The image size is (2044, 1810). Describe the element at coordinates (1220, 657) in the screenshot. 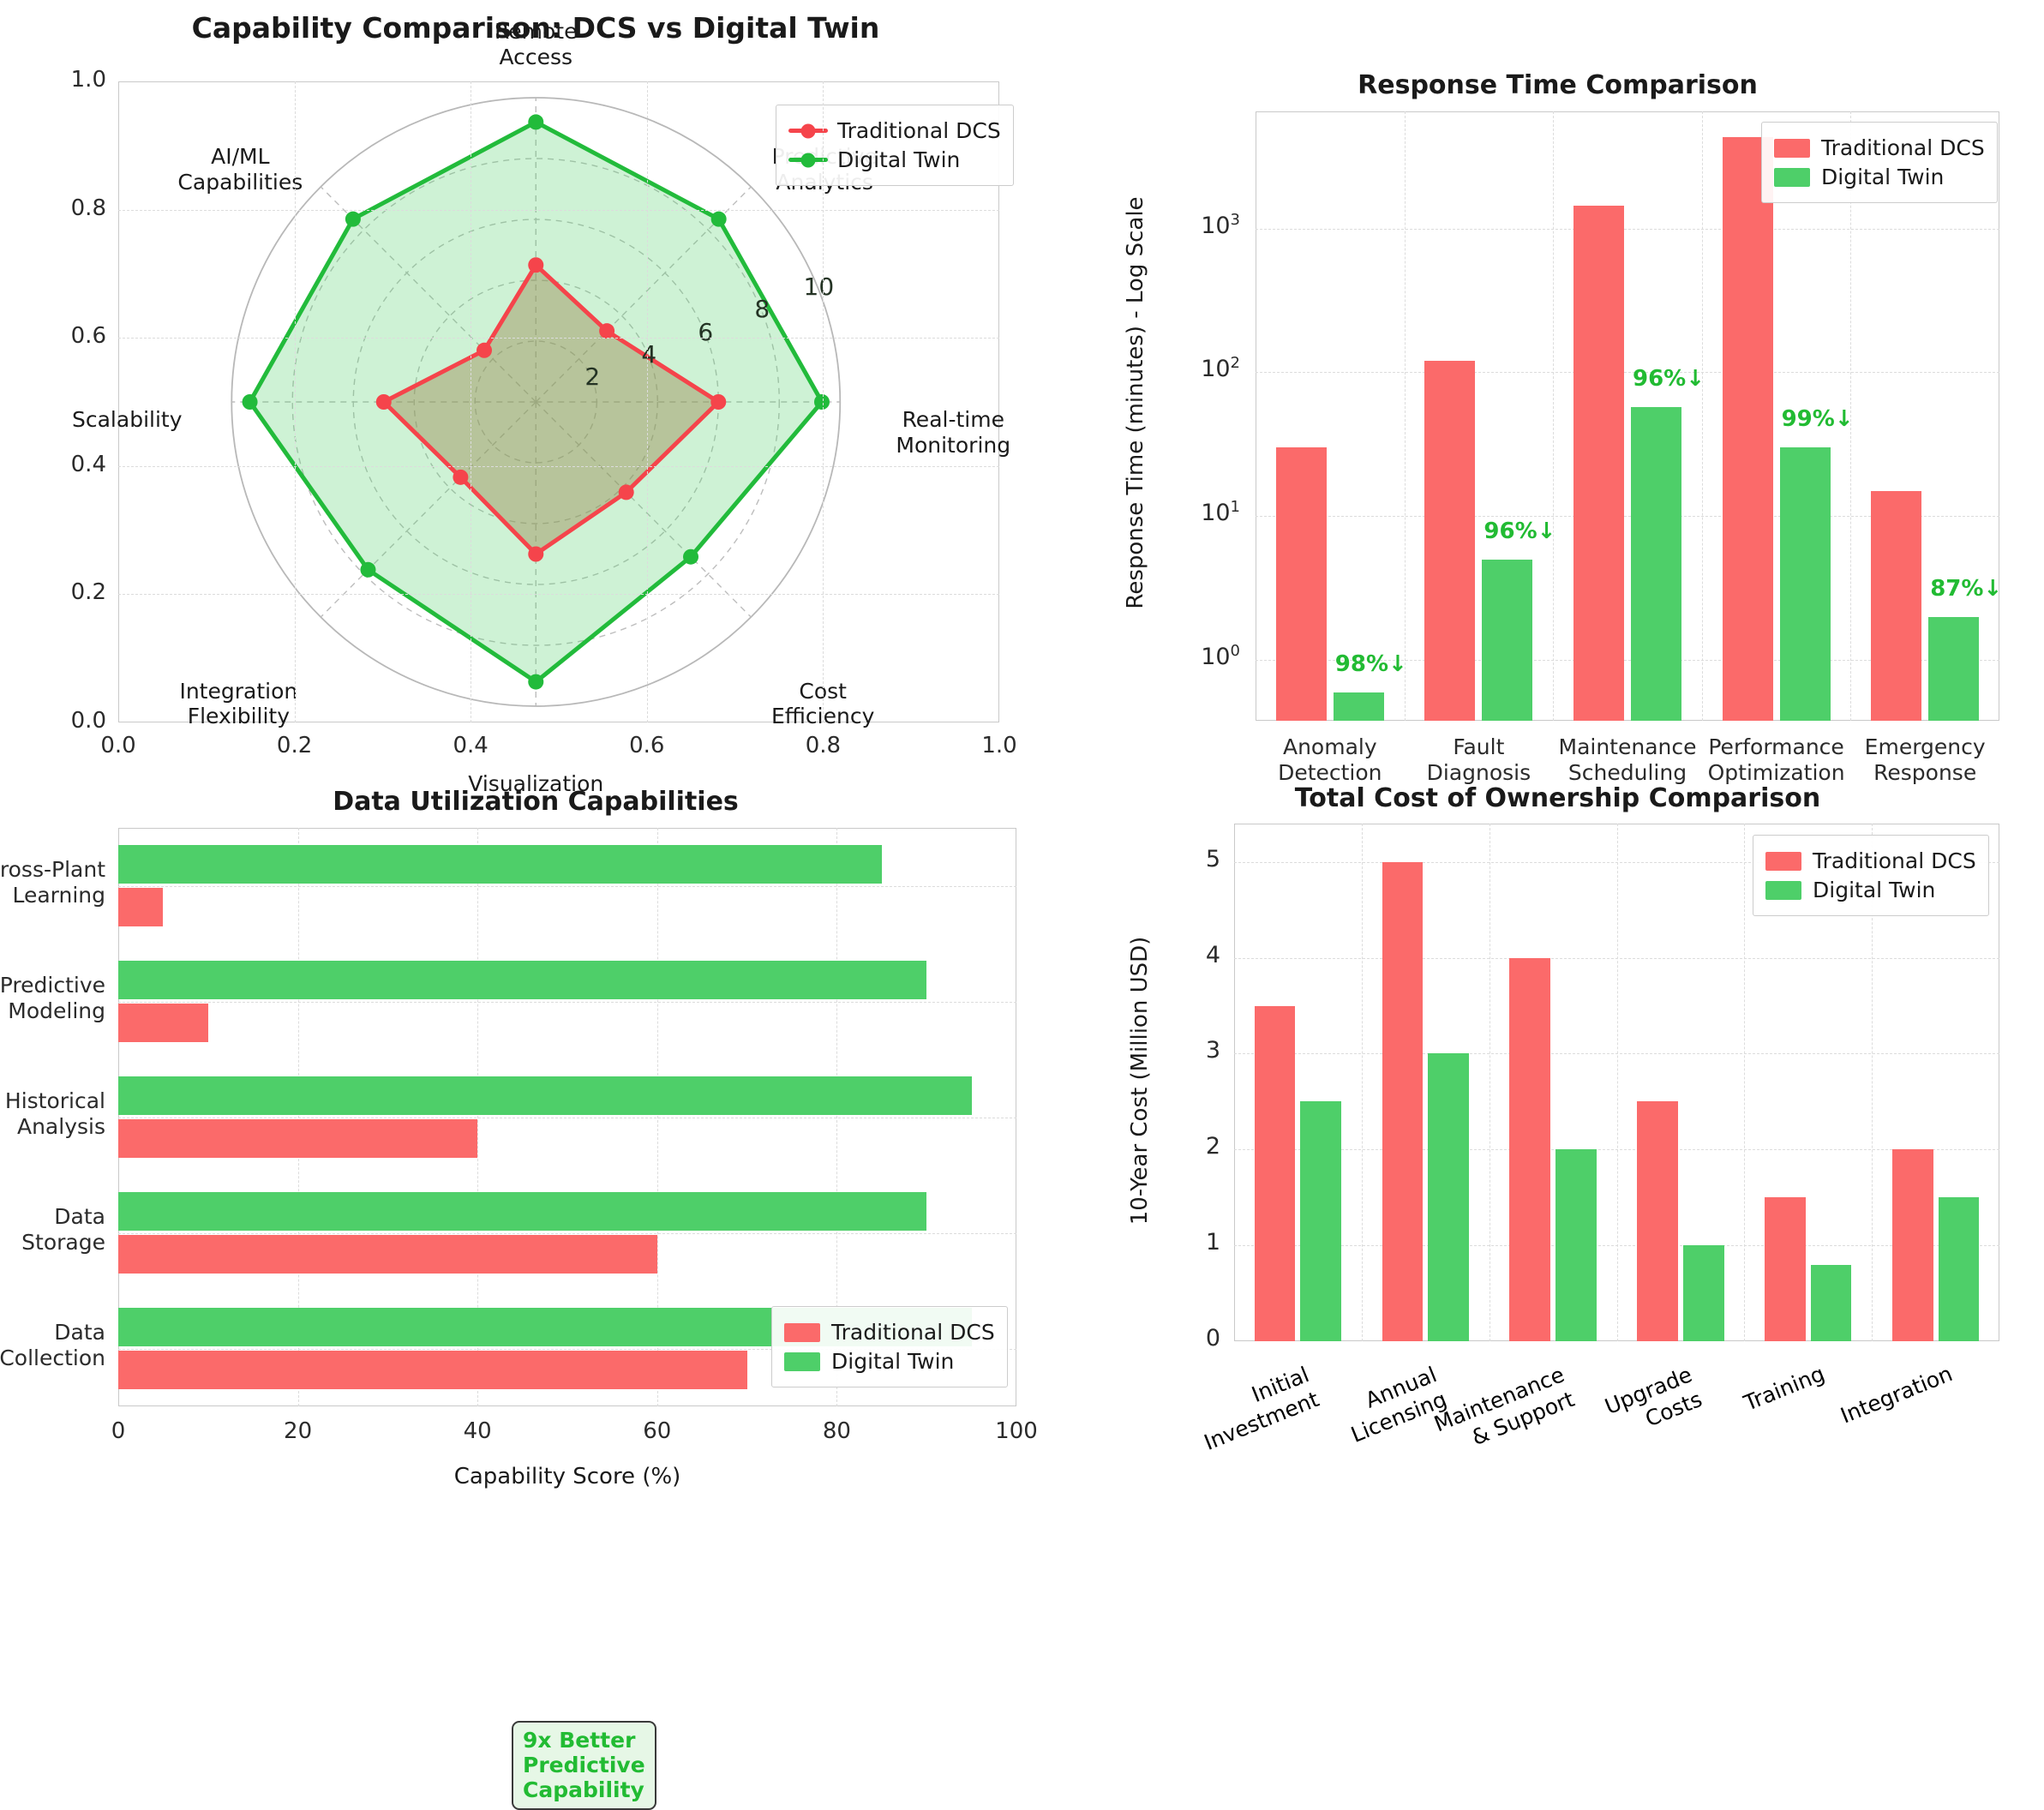

I see `response-ytick: 10⁰` at that location.